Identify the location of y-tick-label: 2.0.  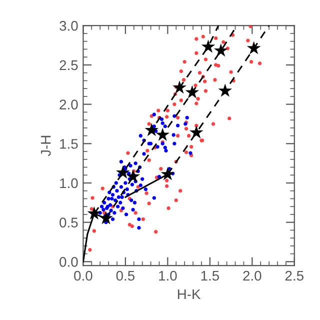
(69, 105).